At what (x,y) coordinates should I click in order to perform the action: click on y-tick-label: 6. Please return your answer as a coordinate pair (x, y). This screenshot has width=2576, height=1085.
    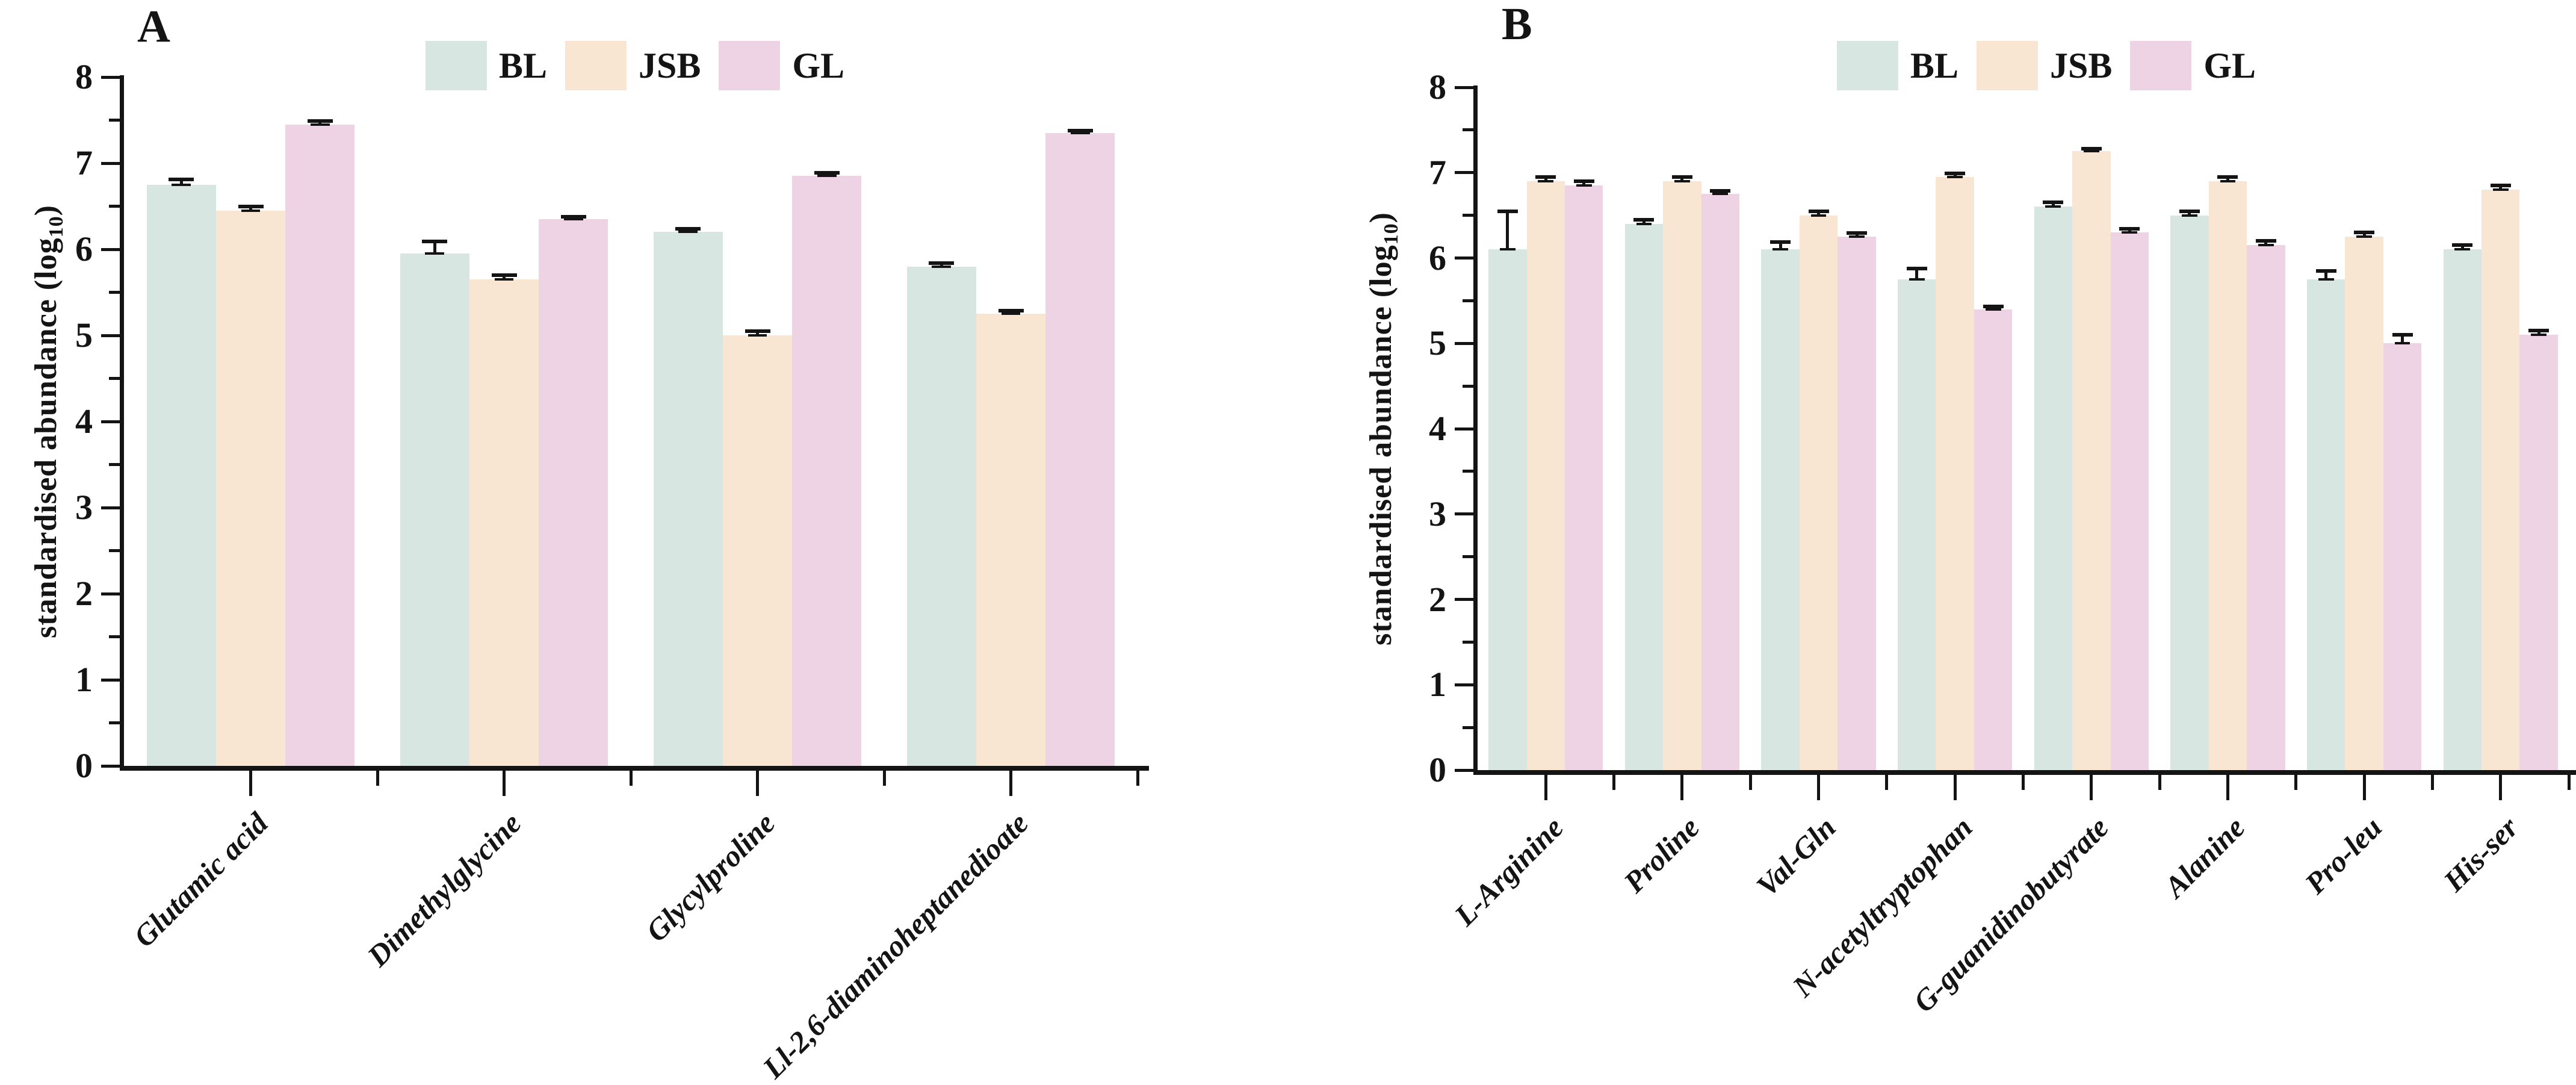
    Looking at the image, I should click on (84, 249).